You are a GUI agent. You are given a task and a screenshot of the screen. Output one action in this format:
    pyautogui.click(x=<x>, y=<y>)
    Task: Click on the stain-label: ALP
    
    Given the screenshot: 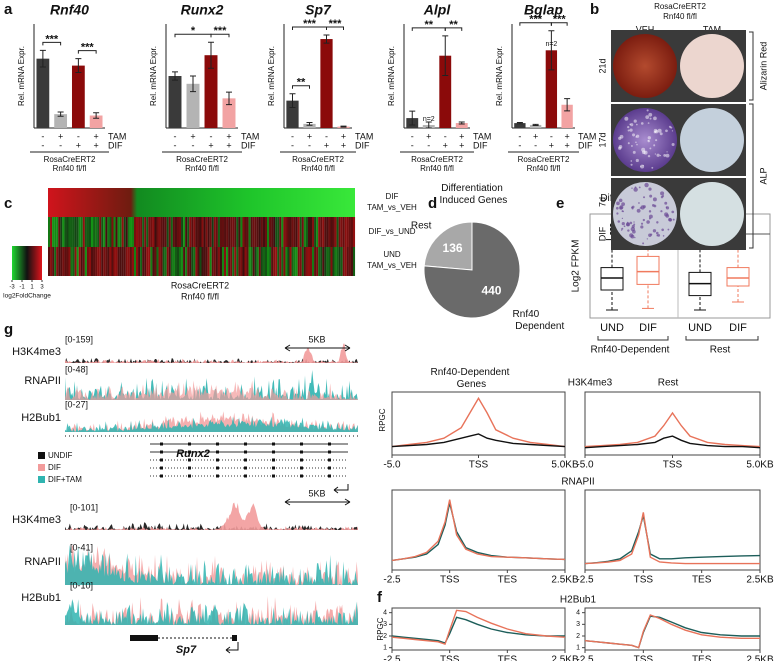 What is the action you would take?
    pyautogui.click(x=763, y=175)
    